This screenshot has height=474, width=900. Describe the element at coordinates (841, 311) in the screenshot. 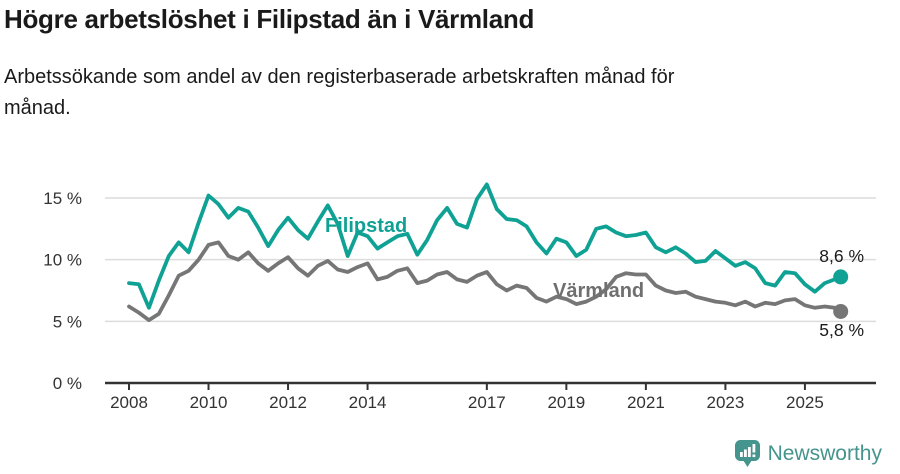

I see `series-end-dot-vrmland` at that location.